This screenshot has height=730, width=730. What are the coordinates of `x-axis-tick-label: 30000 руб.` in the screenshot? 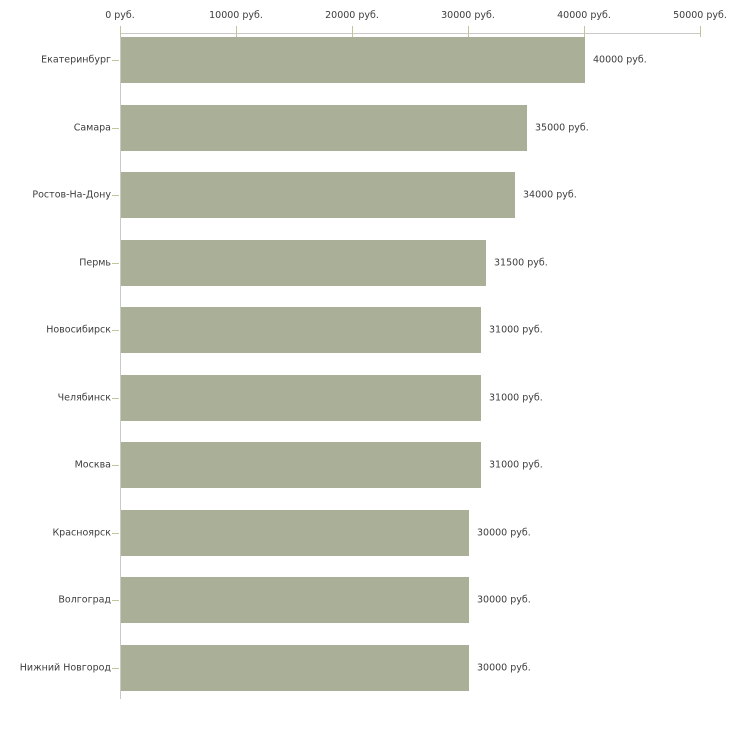 It's located at (468, 15).